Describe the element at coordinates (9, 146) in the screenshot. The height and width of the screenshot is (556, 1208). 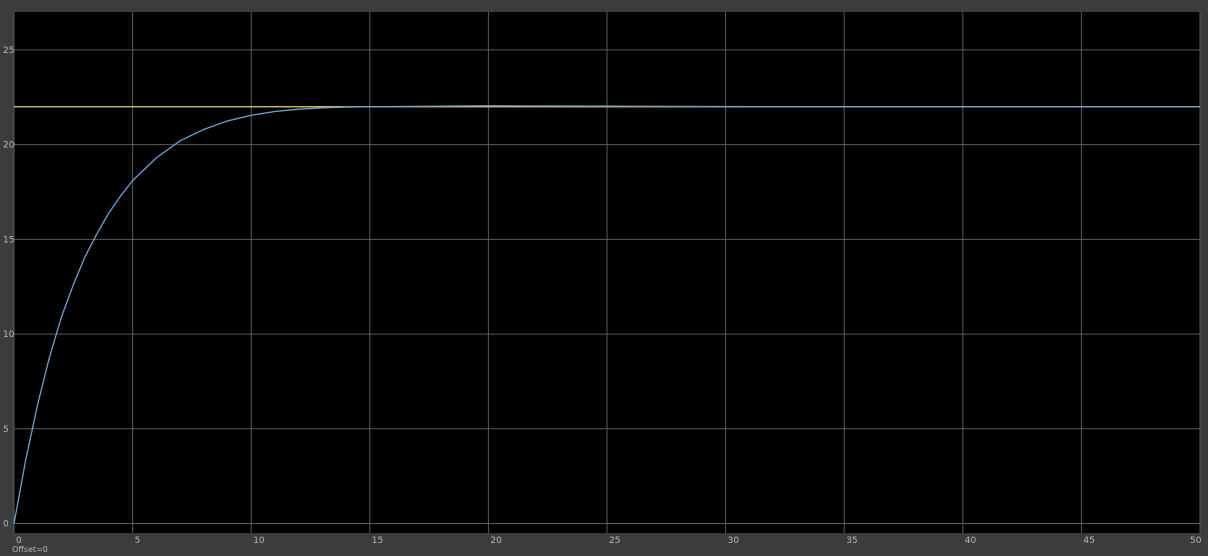
I see `y-tick-label: 20` at that location.